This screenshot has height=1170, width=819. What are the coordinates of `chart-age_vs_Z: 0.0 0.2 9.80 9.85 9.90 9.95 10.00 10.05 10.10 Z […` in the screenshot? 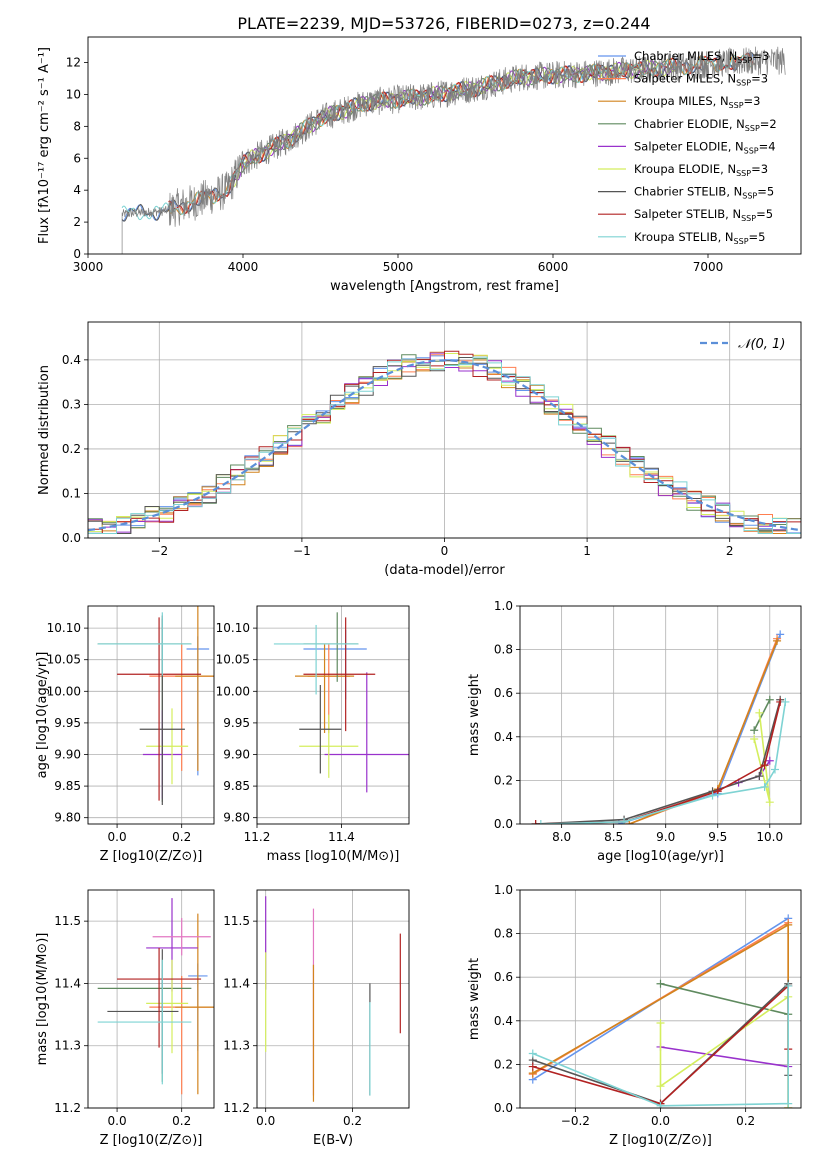 It's located at (125, 734).